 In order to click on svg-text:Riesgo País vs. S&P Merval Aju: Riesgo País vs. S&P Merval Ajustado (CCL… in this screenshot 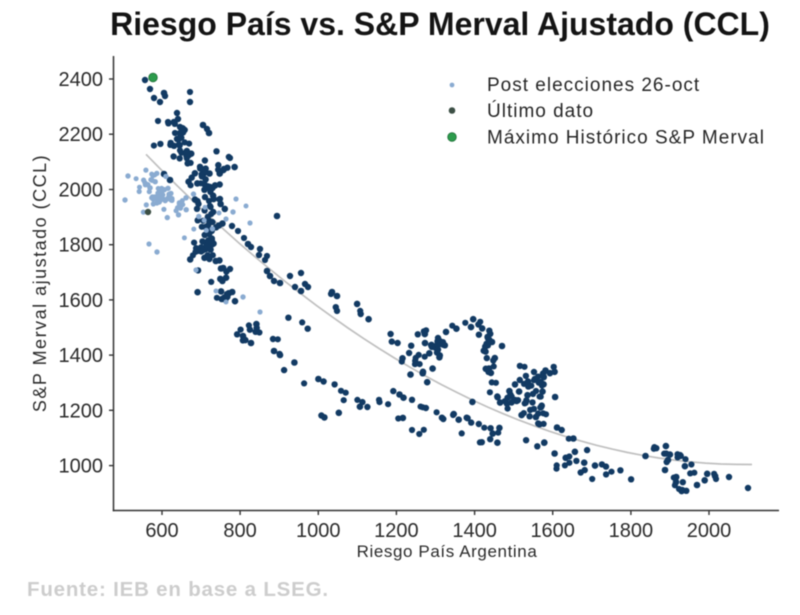, I will do `click(440, 24)`.